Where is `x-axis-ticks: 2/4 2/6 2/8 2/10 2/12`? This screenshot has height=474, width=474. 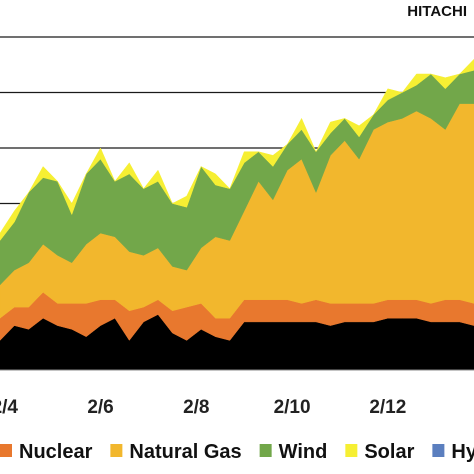
x-axis-ticks: 2/4 2/6 2/8 2/10 2/12 is located at coordinates (203, 407).